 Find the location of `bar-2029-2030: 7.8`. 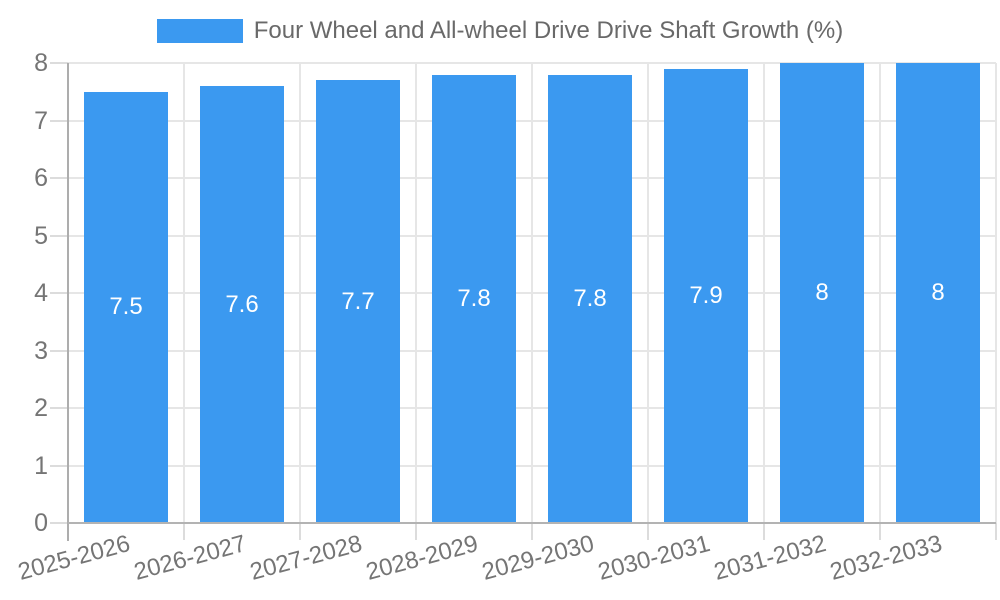

bar-2029-2030: 7.8 is located at coordinates (590, 298).